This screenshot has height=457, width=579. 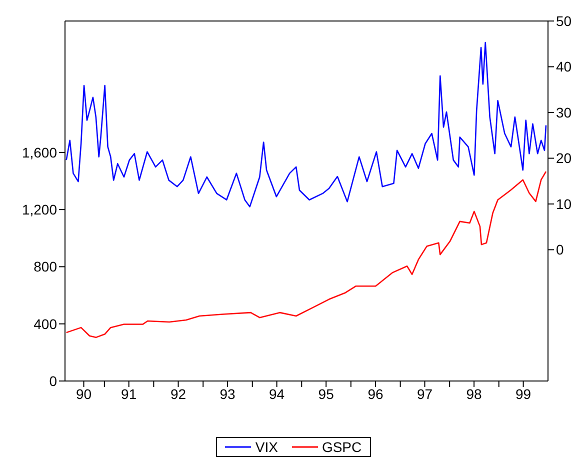 I want to click on y2-tick-label: 10, so click(x=564, y=204).